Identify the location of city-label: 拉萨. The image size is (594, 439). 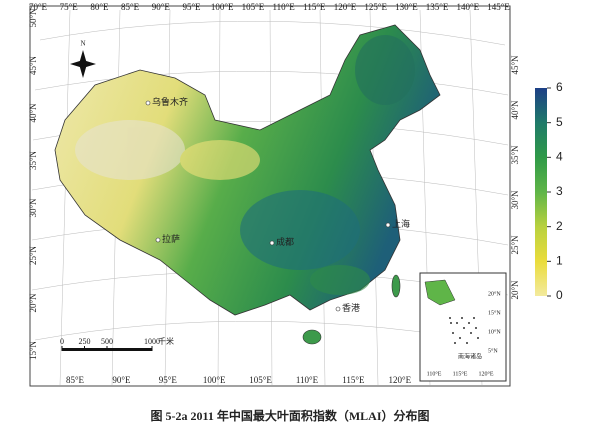
(171, 238).